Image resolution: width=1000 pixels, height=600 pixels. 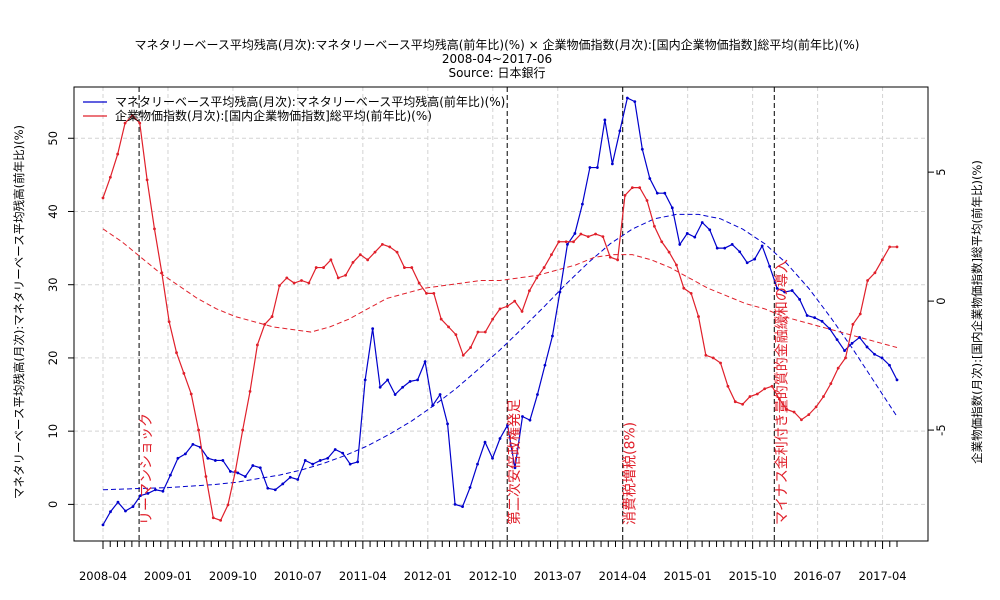 What do you see at coordinates (53, 504) in the screenshot?
I see `y-left-tick-label: 0` at bounding box center [53, 504].